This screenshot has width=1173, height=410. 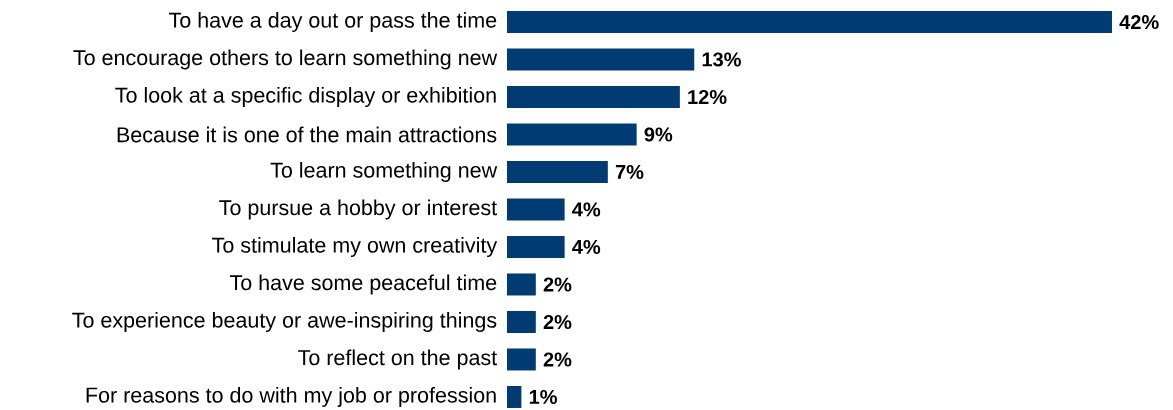 What do you see at coordinates (307, 134) in the screenshot?
I see `y-tick-label: Because it is one of the main attractions` at bounding box center [307, 134].